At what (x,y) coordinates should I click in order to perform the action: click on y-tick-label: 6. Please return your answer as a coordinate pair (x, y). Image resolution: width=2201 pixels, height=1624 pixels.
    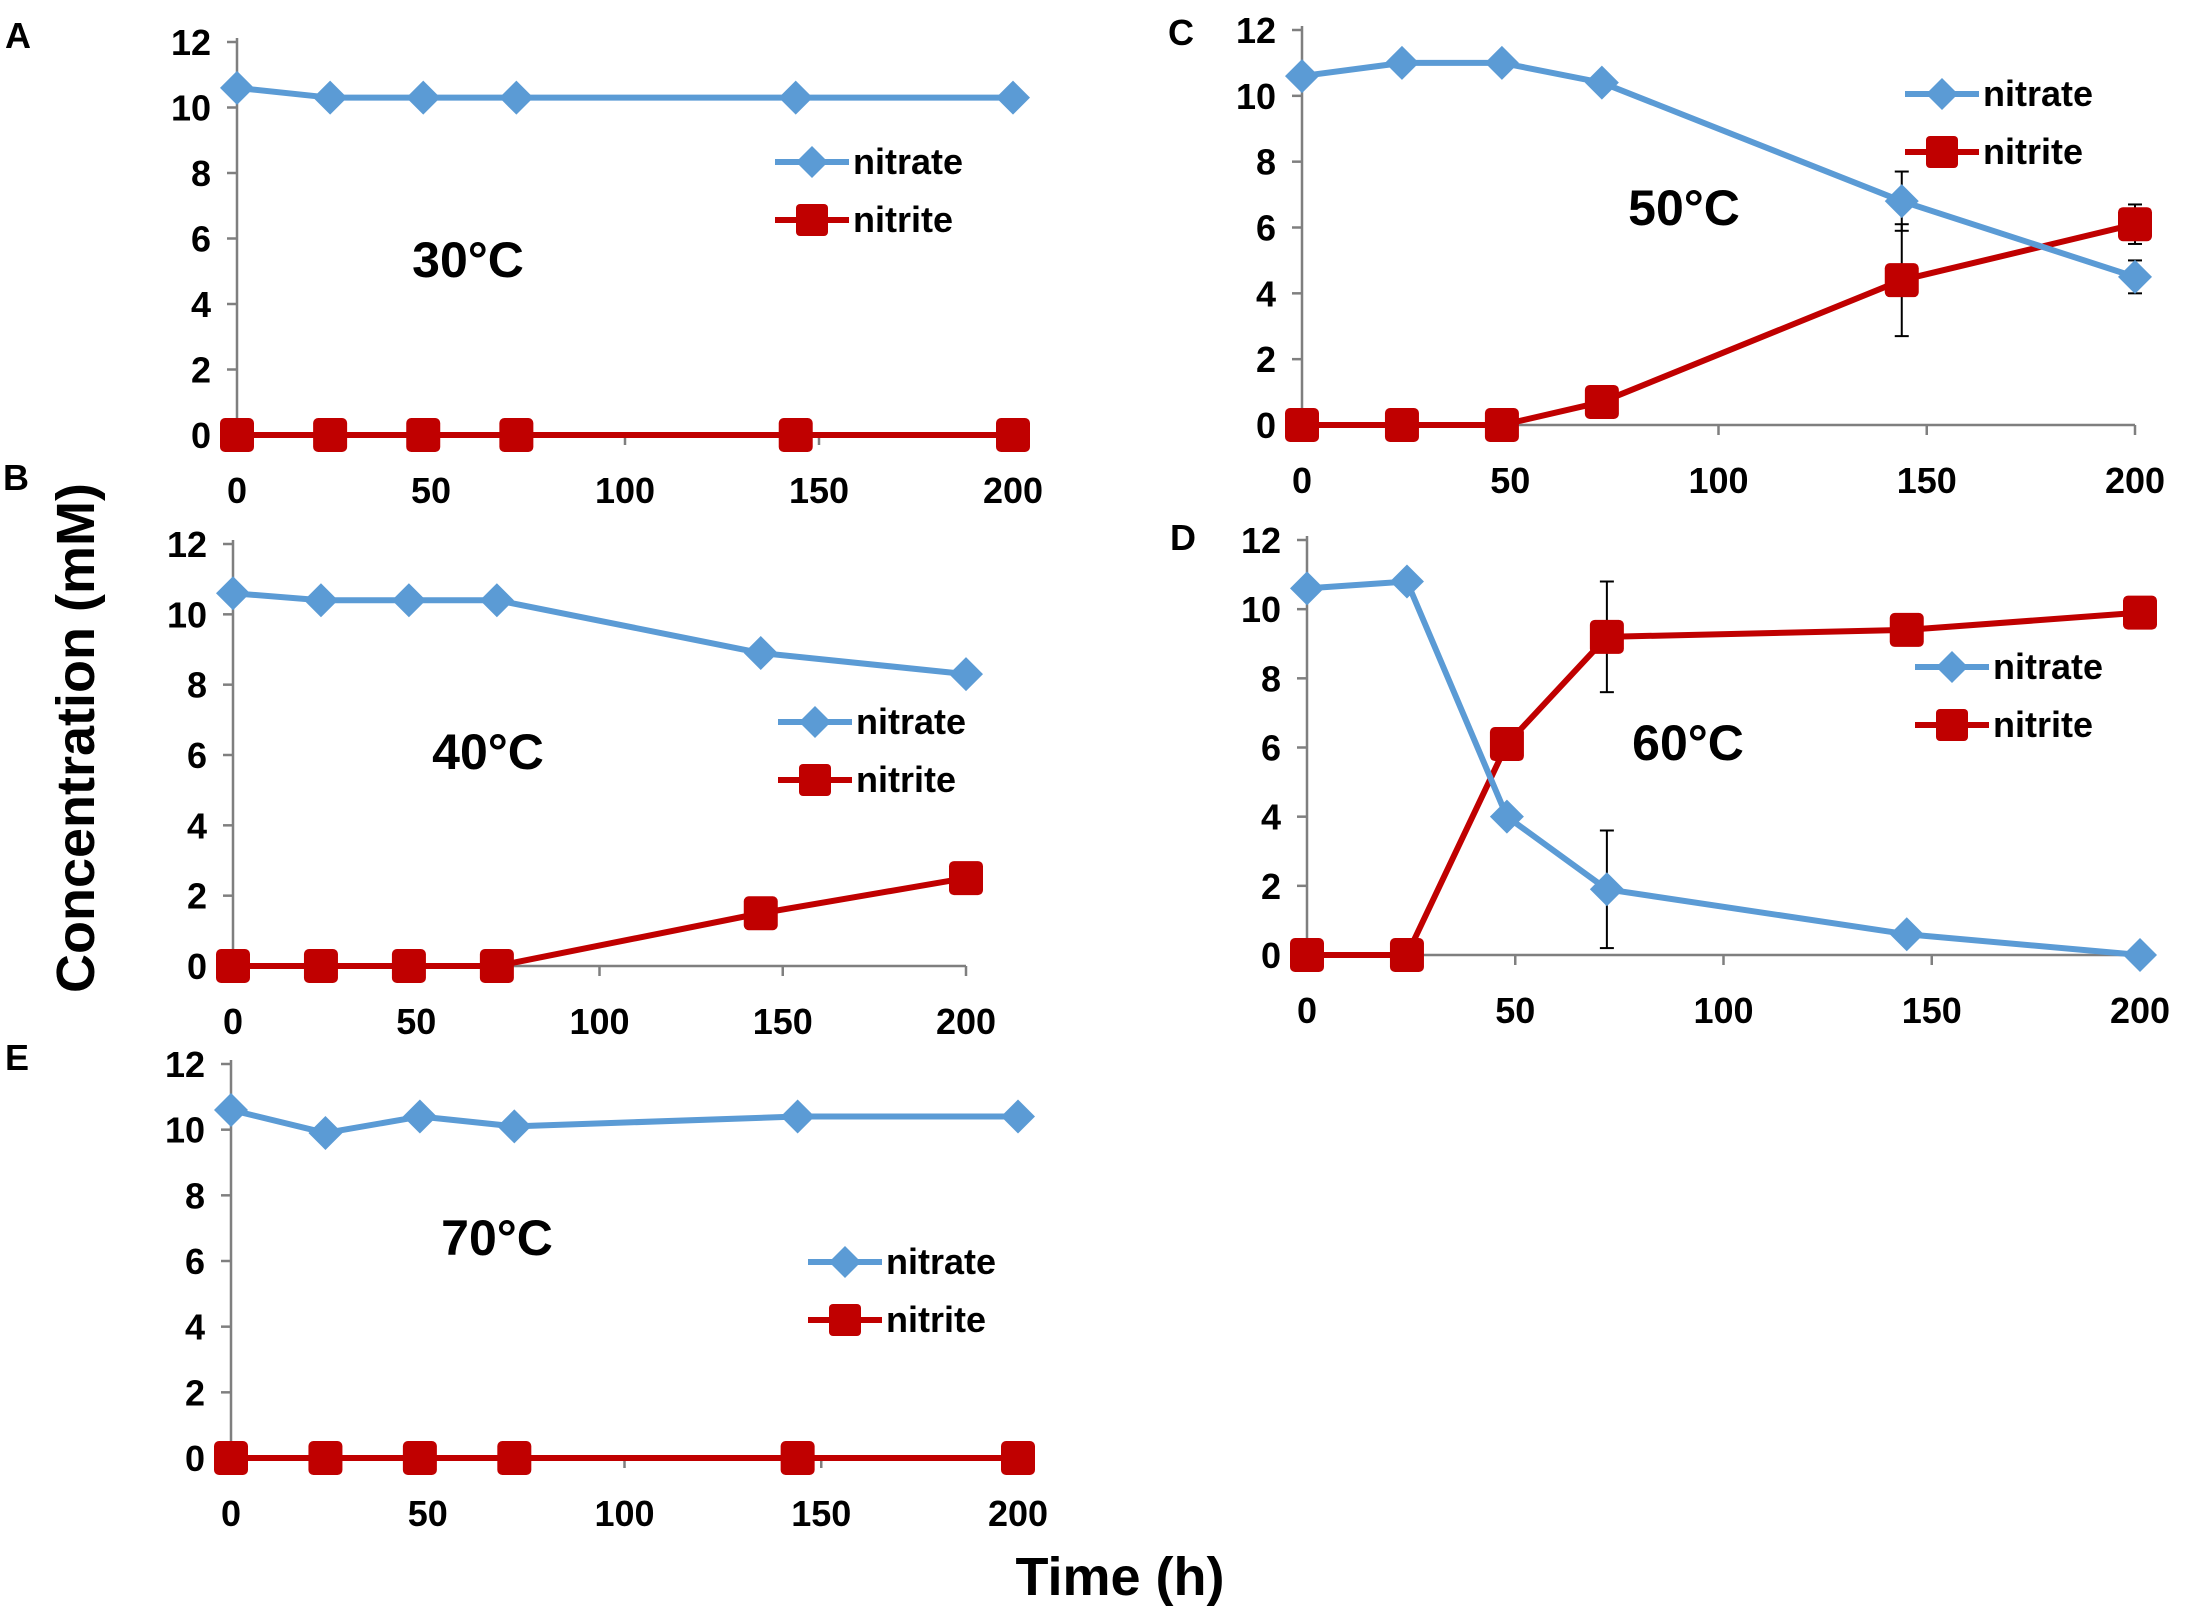
    Looking at the image, I should click on (1266, 228).